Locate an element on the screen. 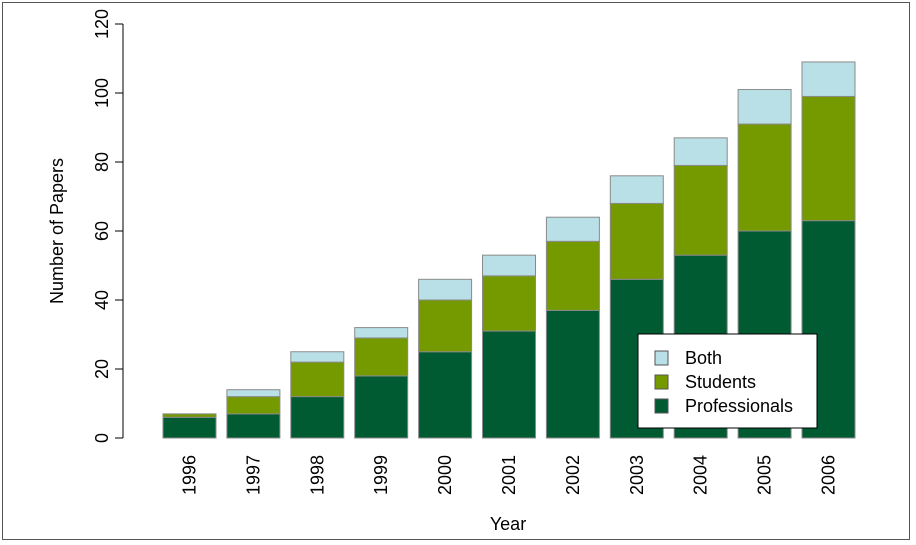 This screenshot has height=545, width=916. bar-segment-professionals-1996 is located at coordinates (189, 427).